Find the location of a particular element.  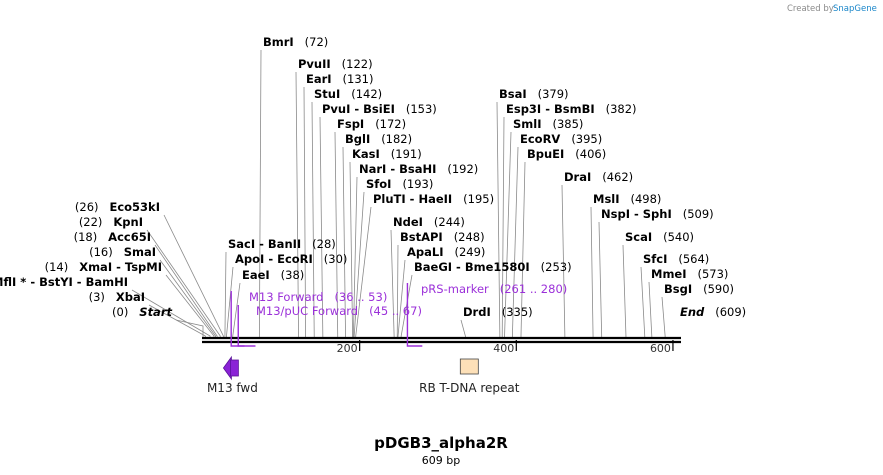

site-label-msli: MslI (498) is located at coordinates (627, 199).